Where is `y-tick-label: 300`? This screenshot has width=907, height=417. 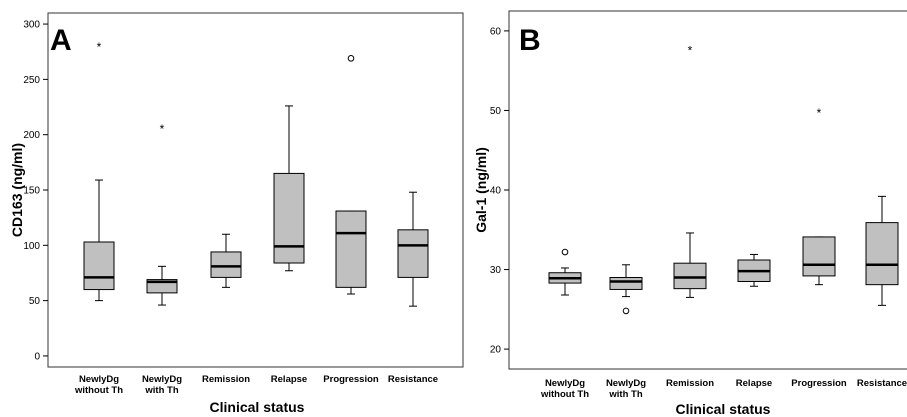
y-tick-label: 300 is located at coordinates (31, 25).